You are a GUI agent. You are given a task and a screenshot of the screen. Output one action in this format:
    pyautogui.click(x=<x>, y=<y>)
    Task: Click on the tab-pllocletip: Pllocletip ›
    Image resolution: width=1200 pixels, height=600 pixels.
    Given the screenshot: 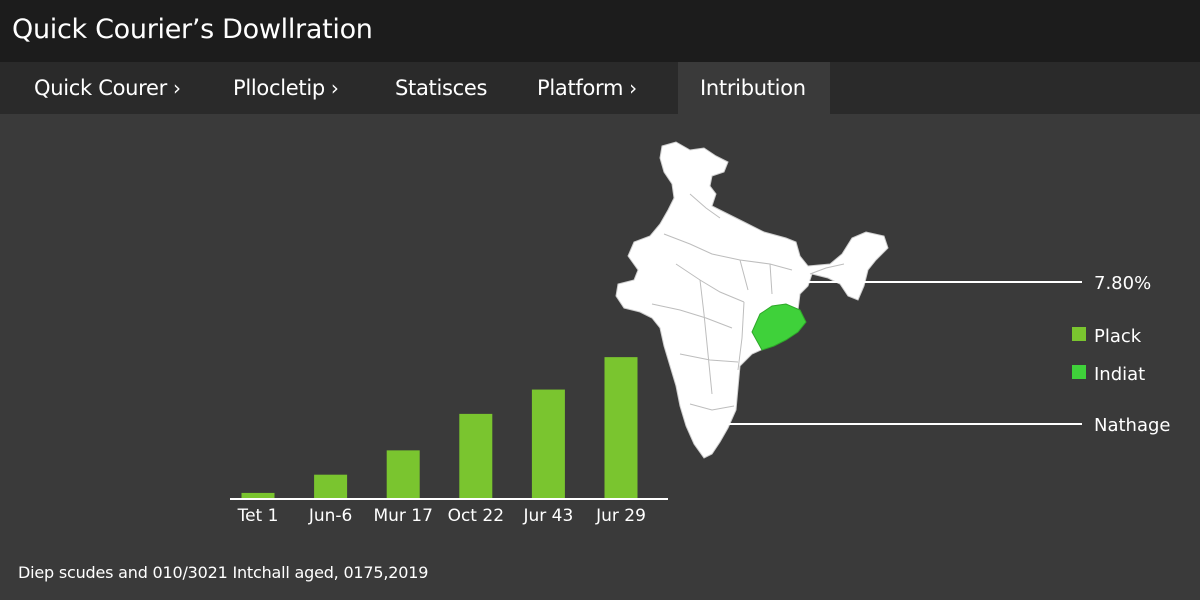 What is the action you would take?
    pyautogui.click(x=286, y=88)
    